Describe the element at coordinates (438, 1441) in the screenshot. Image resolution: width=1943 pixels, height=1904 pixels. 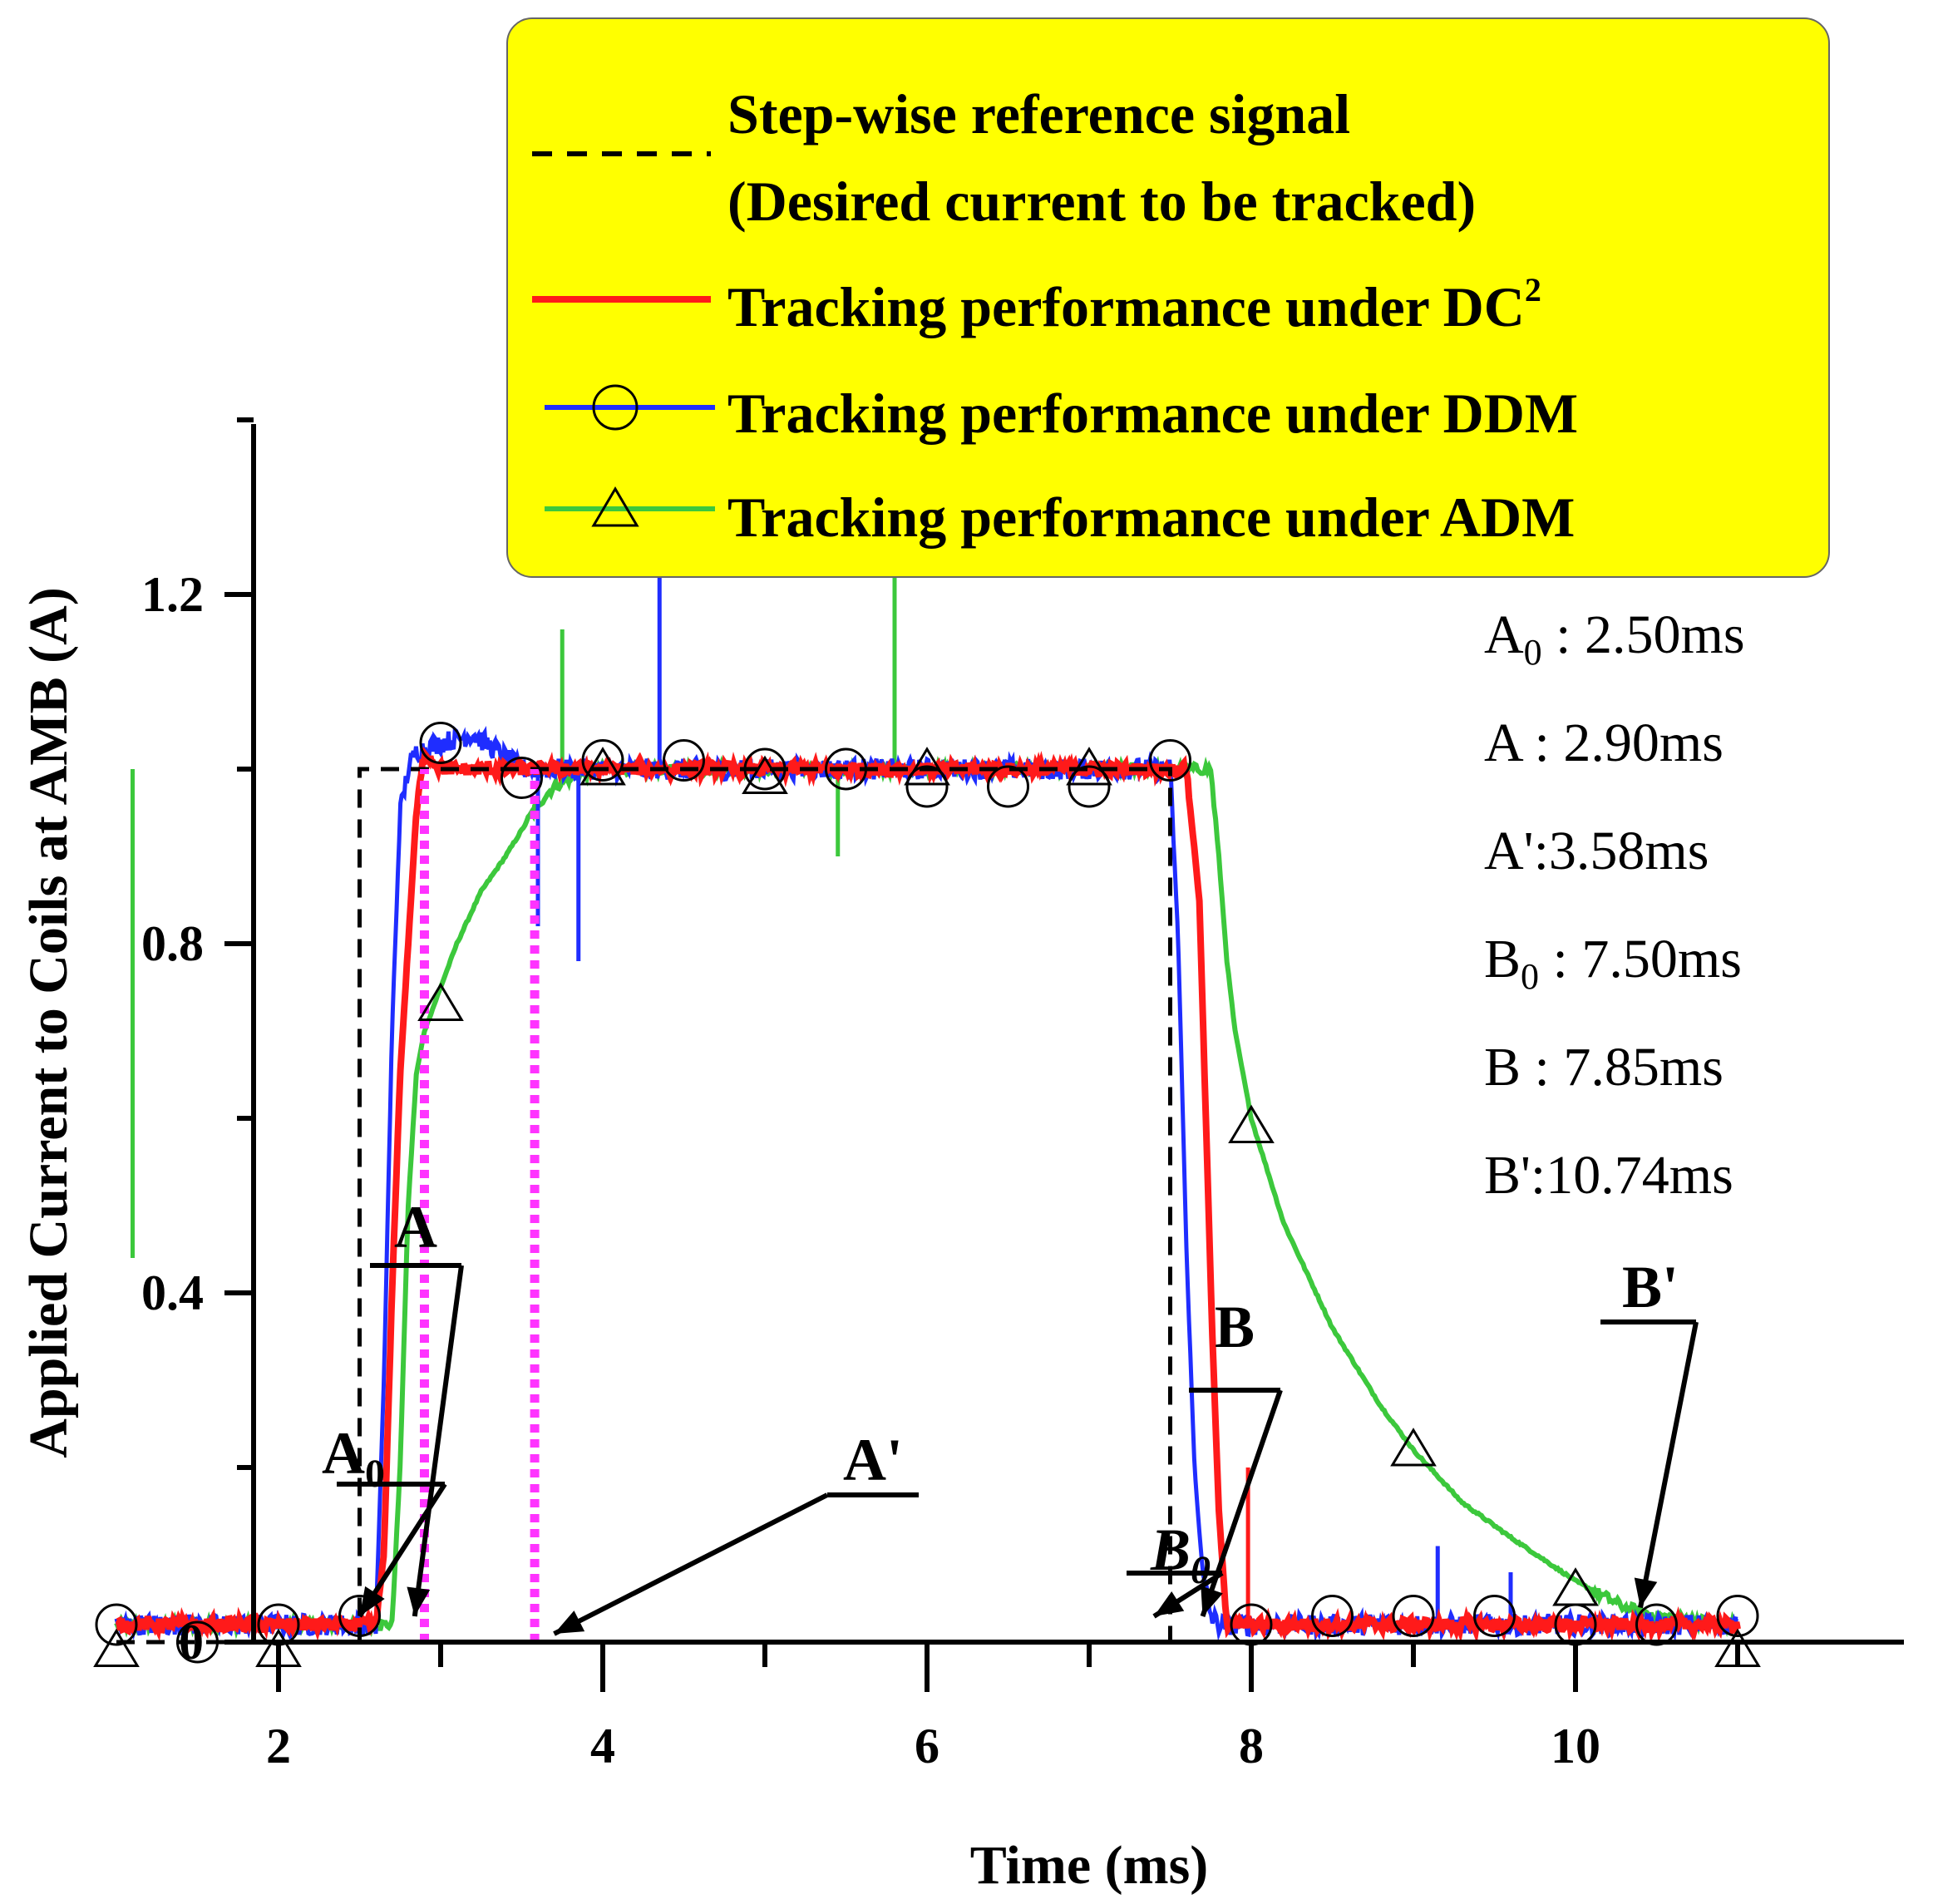
I see `annotation-arrow-line-A` at that location.